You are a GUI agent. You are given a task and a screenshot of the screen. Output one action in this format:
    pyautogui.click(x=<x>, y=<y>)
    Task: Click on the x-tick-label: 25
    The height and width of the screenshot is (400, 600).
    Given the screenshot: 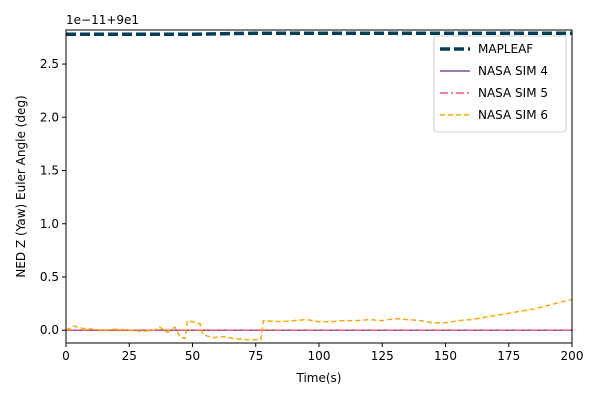 What is the action you would take?
    pyautogui.click(x=129, y=356)
    